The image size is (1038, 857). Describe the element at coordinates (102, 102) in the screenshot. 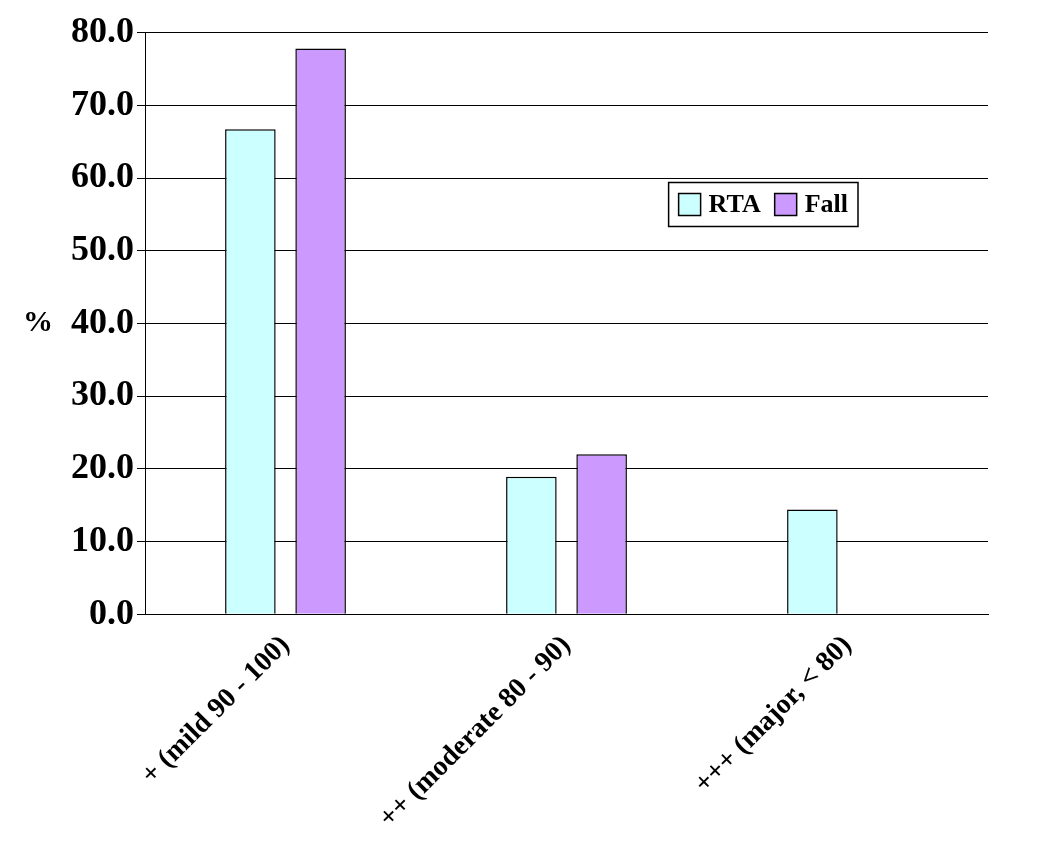

I see `y-tick-label: 70.0` at that location.